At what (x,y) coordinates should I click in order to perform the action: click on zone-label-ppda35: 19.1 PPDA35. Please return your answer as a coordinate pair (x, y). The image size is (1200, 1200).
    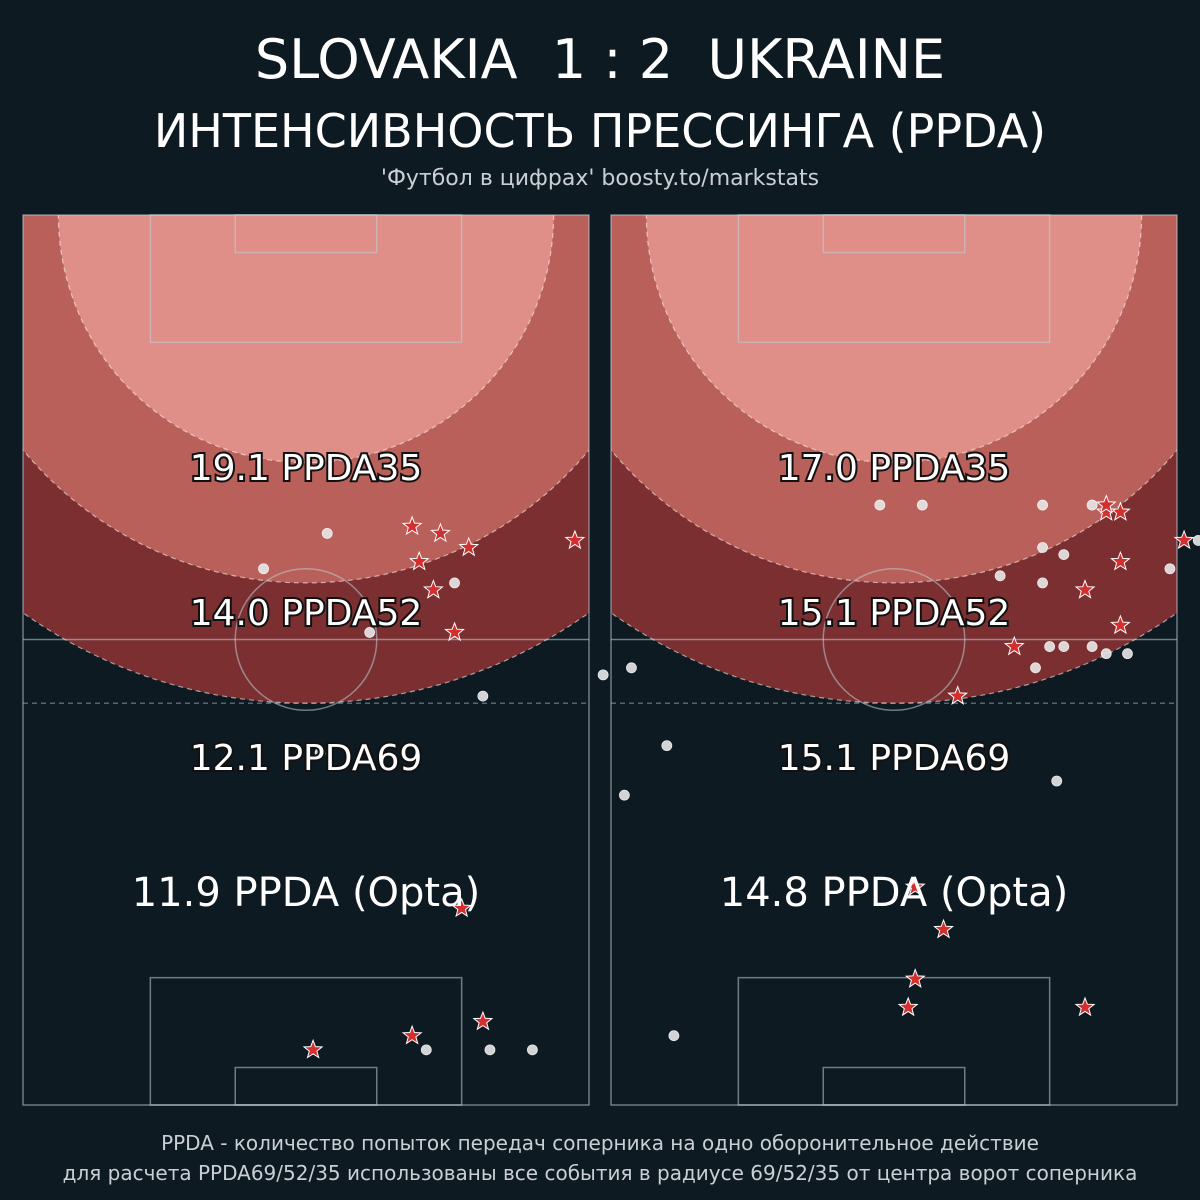
    Looking at the image, I should click on (306, 468).